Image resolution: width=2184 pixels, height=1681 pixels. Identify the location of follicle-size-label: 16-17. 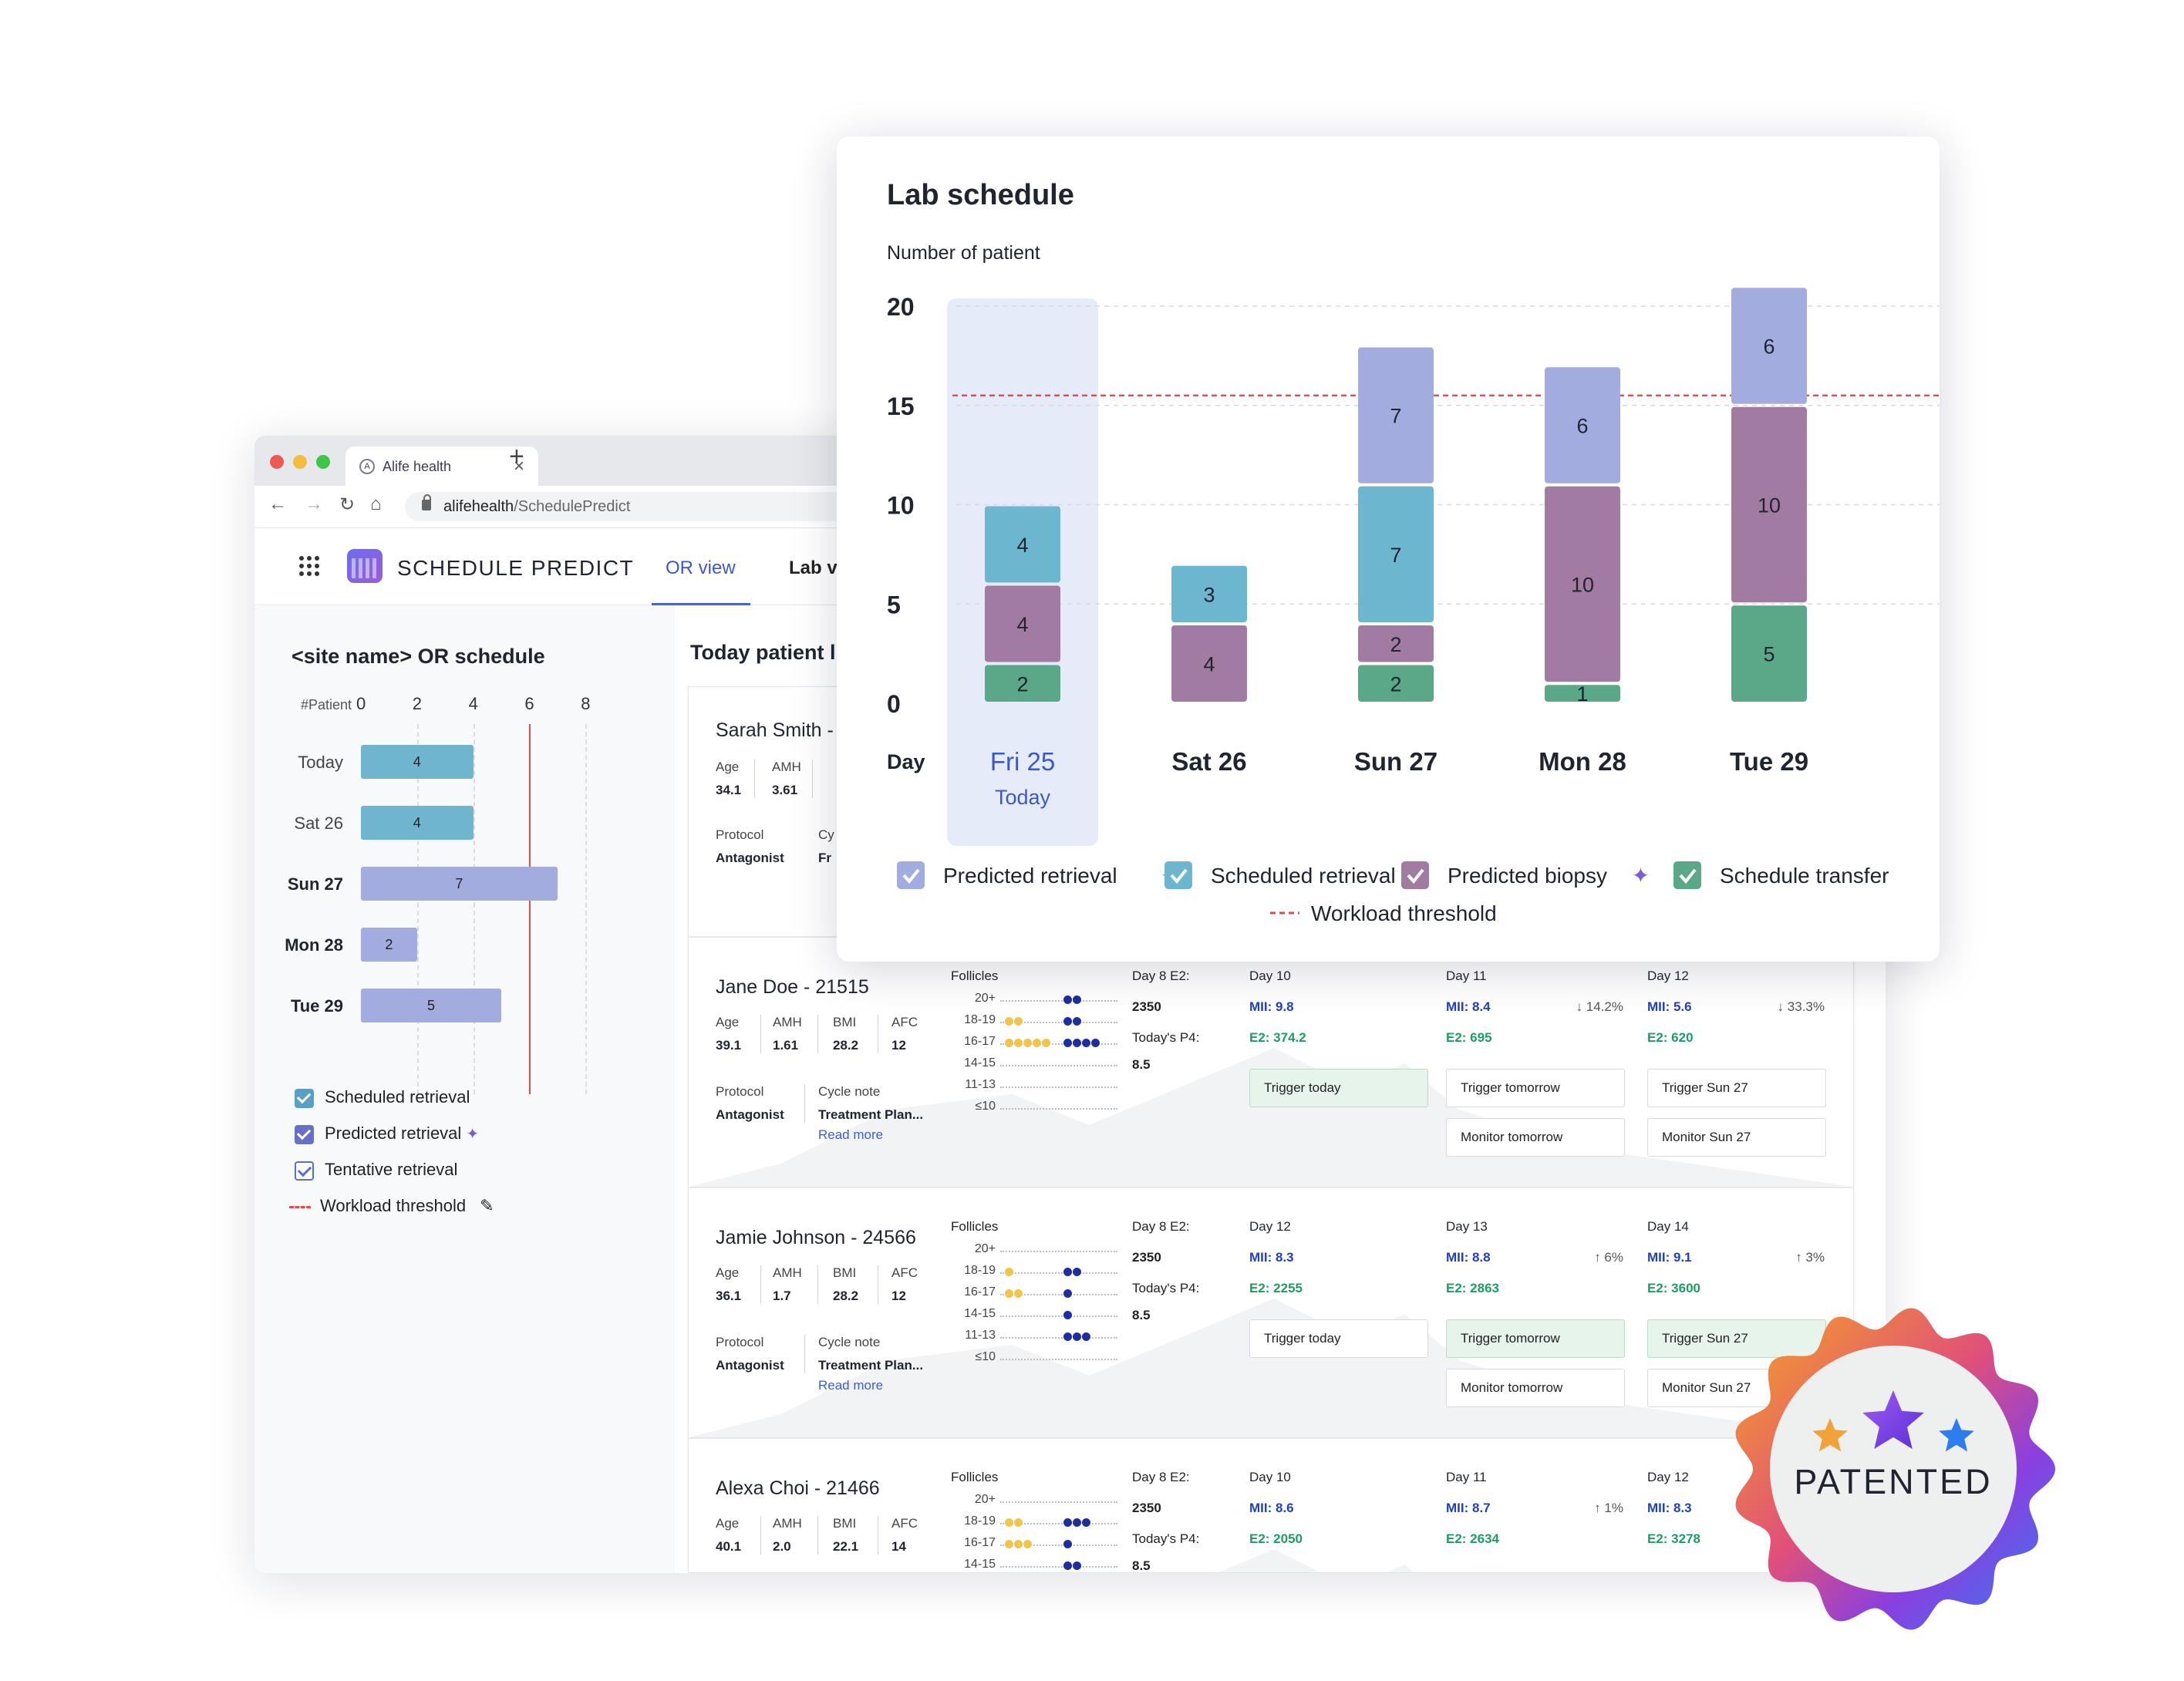
(980, 1041).